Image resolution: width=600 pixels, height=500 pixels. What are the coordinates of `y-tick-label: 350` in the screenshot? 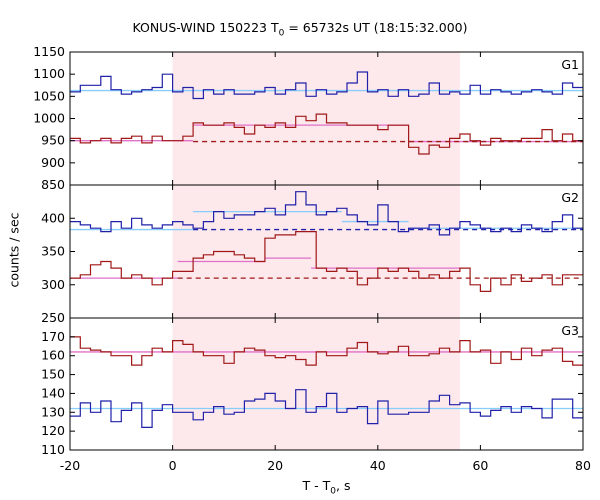 It's located at (53, 251).